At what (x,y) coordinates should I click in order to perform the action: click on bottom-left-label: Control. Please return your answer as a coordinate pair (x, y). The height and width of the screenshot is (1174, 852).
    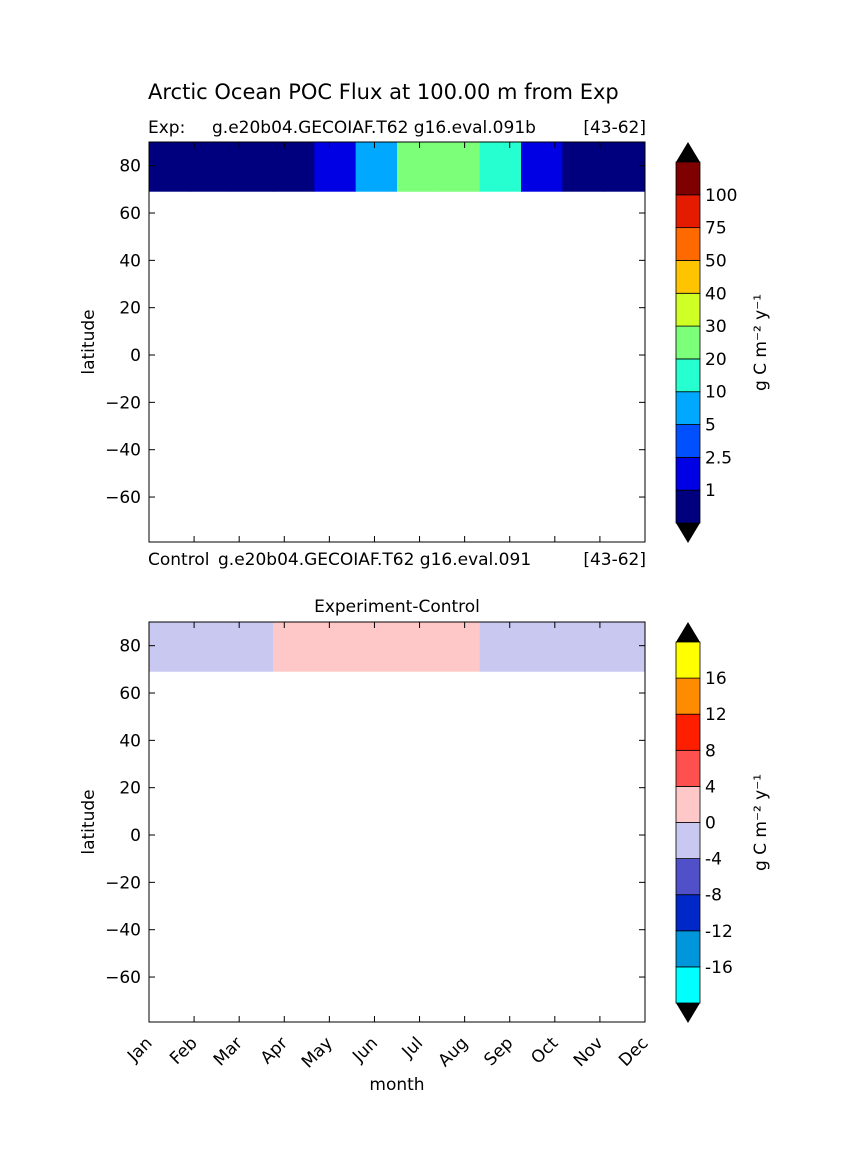
    Looking at the image, I should click on (178, 560).